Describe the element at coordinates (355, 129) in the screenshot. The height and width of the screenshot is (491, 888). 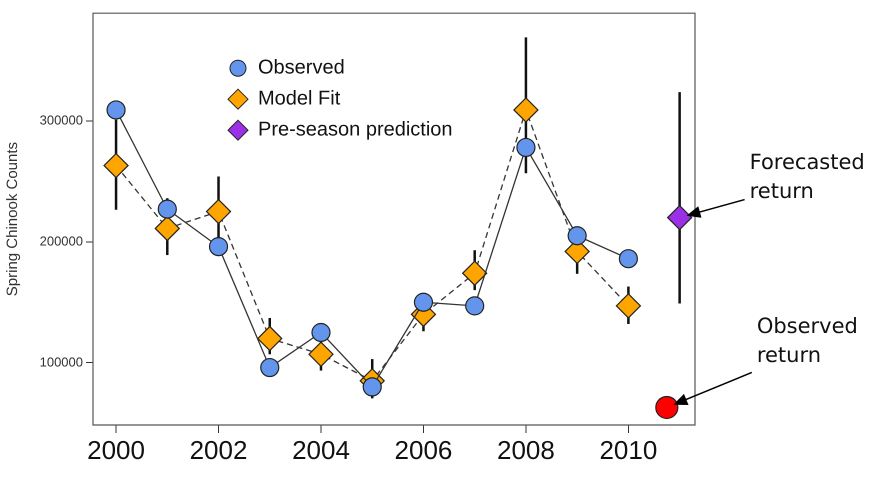
I see `legend-label: Pre-season prediction` at that location.